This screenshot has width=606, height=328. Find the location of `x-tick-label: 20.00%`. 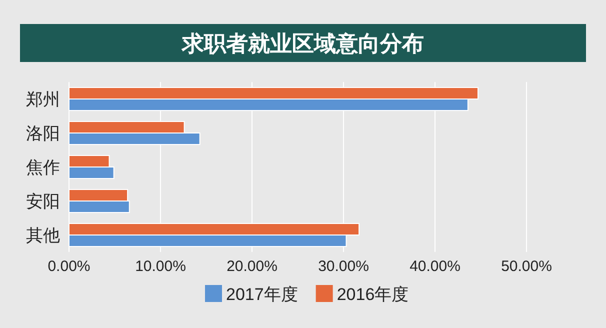

x-tick-label: 20.00% is located at coordinates (252, 266).